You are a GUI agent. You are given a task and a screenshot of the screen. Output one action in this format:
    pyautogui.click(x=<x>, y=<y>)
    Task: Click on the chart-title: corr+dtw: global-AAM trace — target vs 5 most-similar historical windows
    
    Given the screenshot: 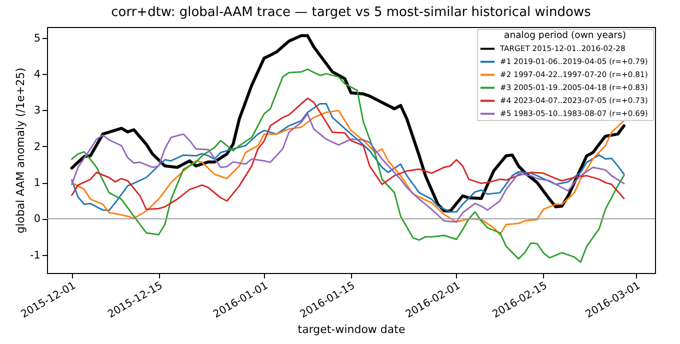 What is the action you would take?
    pyautogui.click(x=351, y=12)
    